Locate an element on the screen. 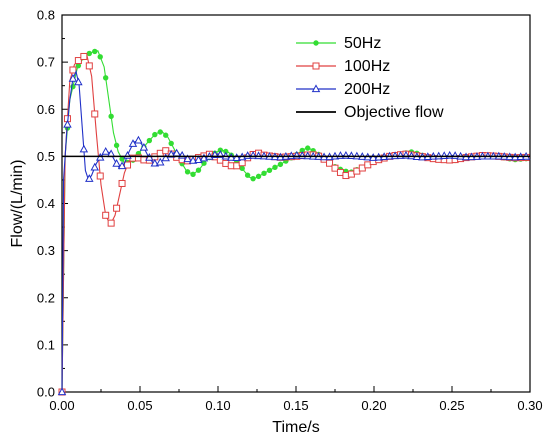 The width and height of the screenshot is (550, 442). x-tick-label: 0.05 is located at coordinates (139, 405).